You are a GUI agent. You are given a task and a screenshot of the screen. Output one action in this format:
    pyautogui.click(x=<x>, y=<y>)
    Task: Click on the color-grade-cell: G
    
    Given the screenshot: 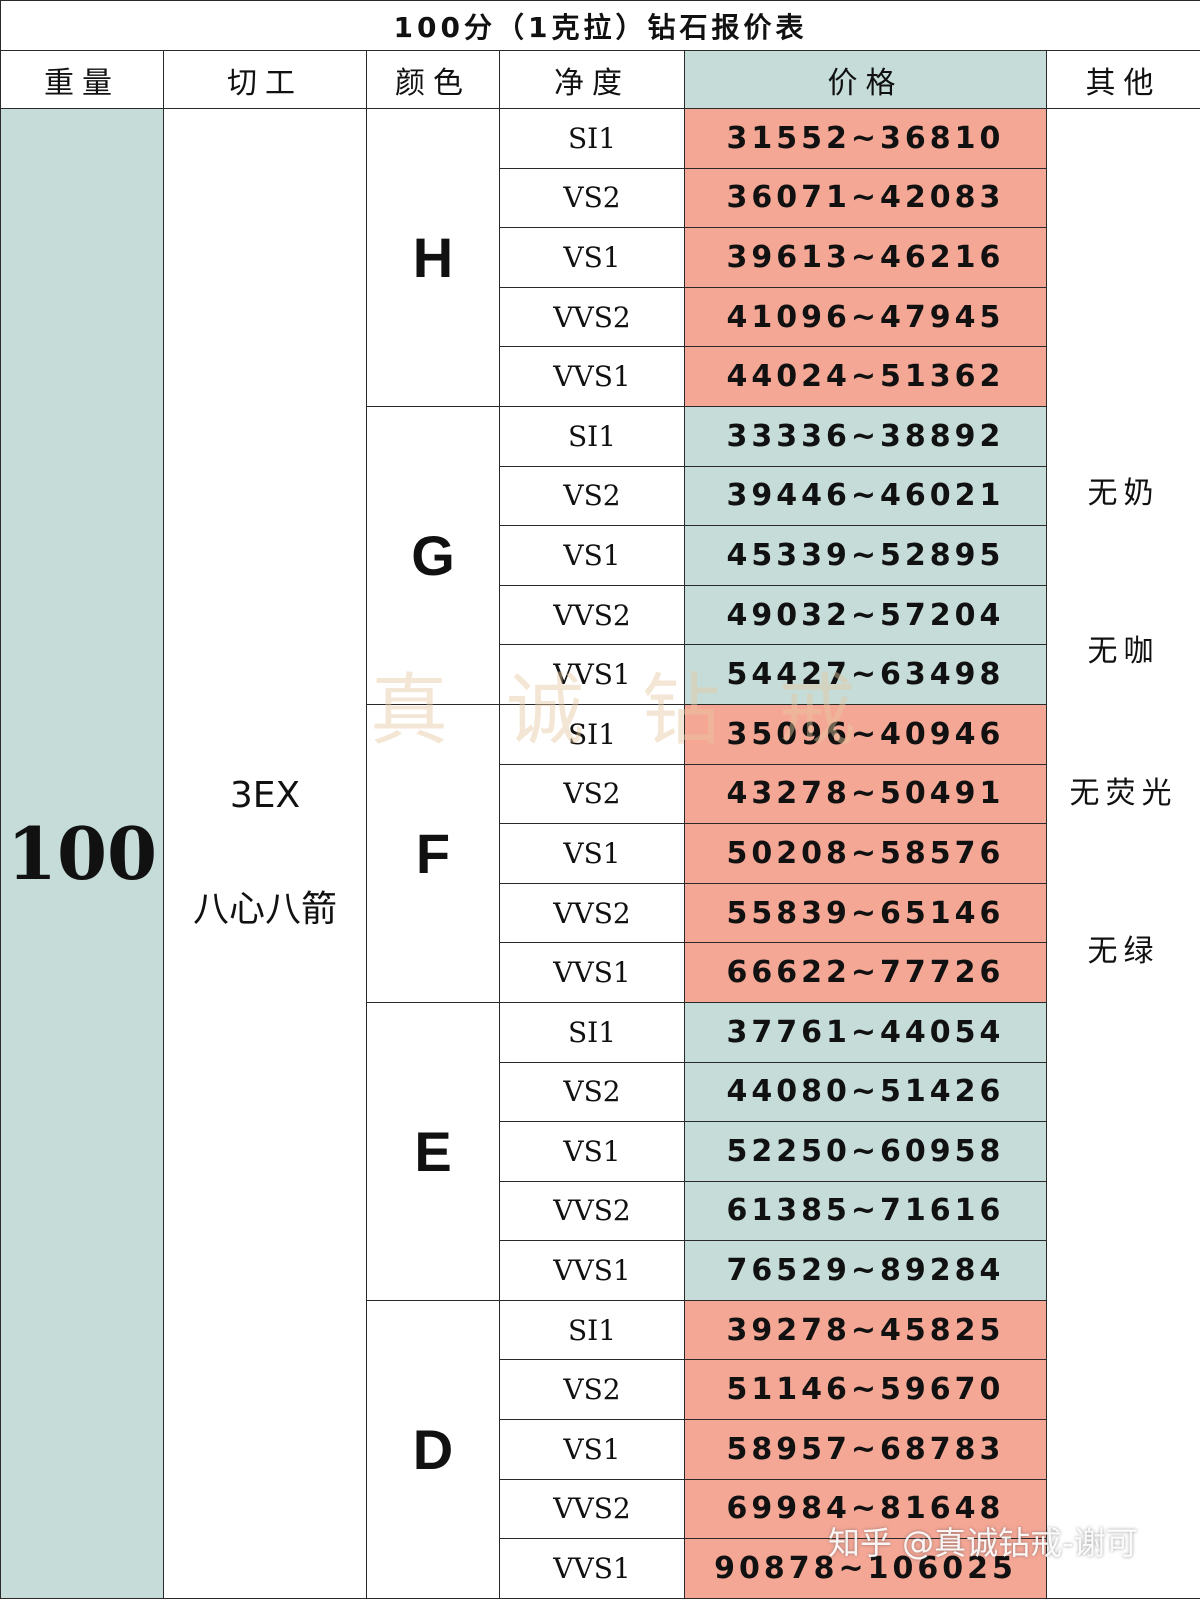 What is the action you would take?
    pyautogui.click(x=433, y=555)
    